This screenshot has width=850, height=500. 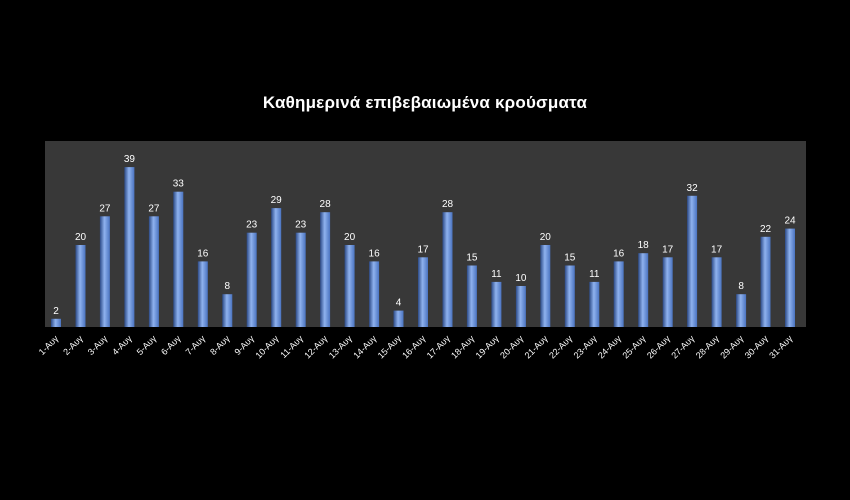 I want to click on bar-20-Αυγ, so click(x=520, y=306).